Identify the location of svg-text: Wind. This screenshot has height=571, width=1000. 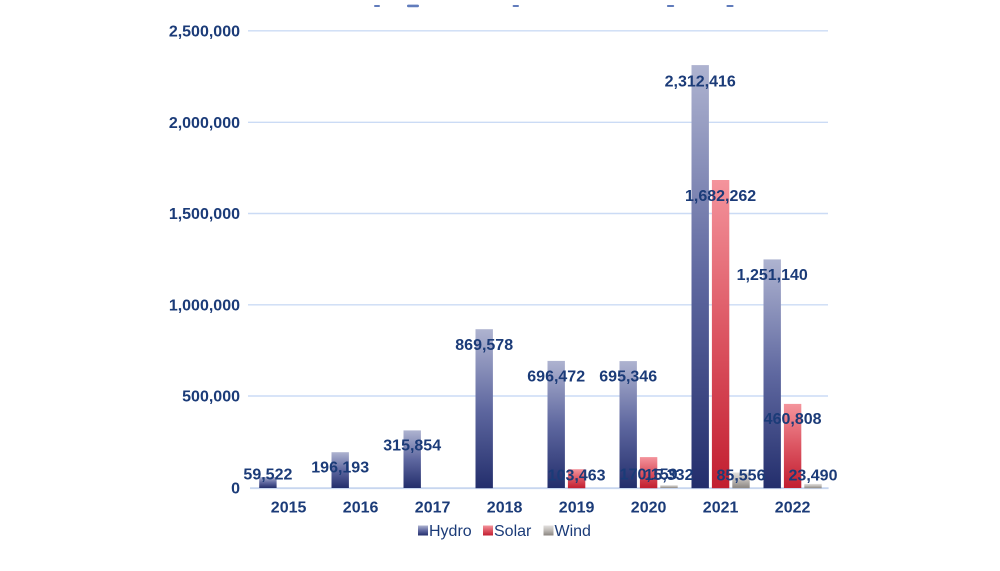
(573, 531).